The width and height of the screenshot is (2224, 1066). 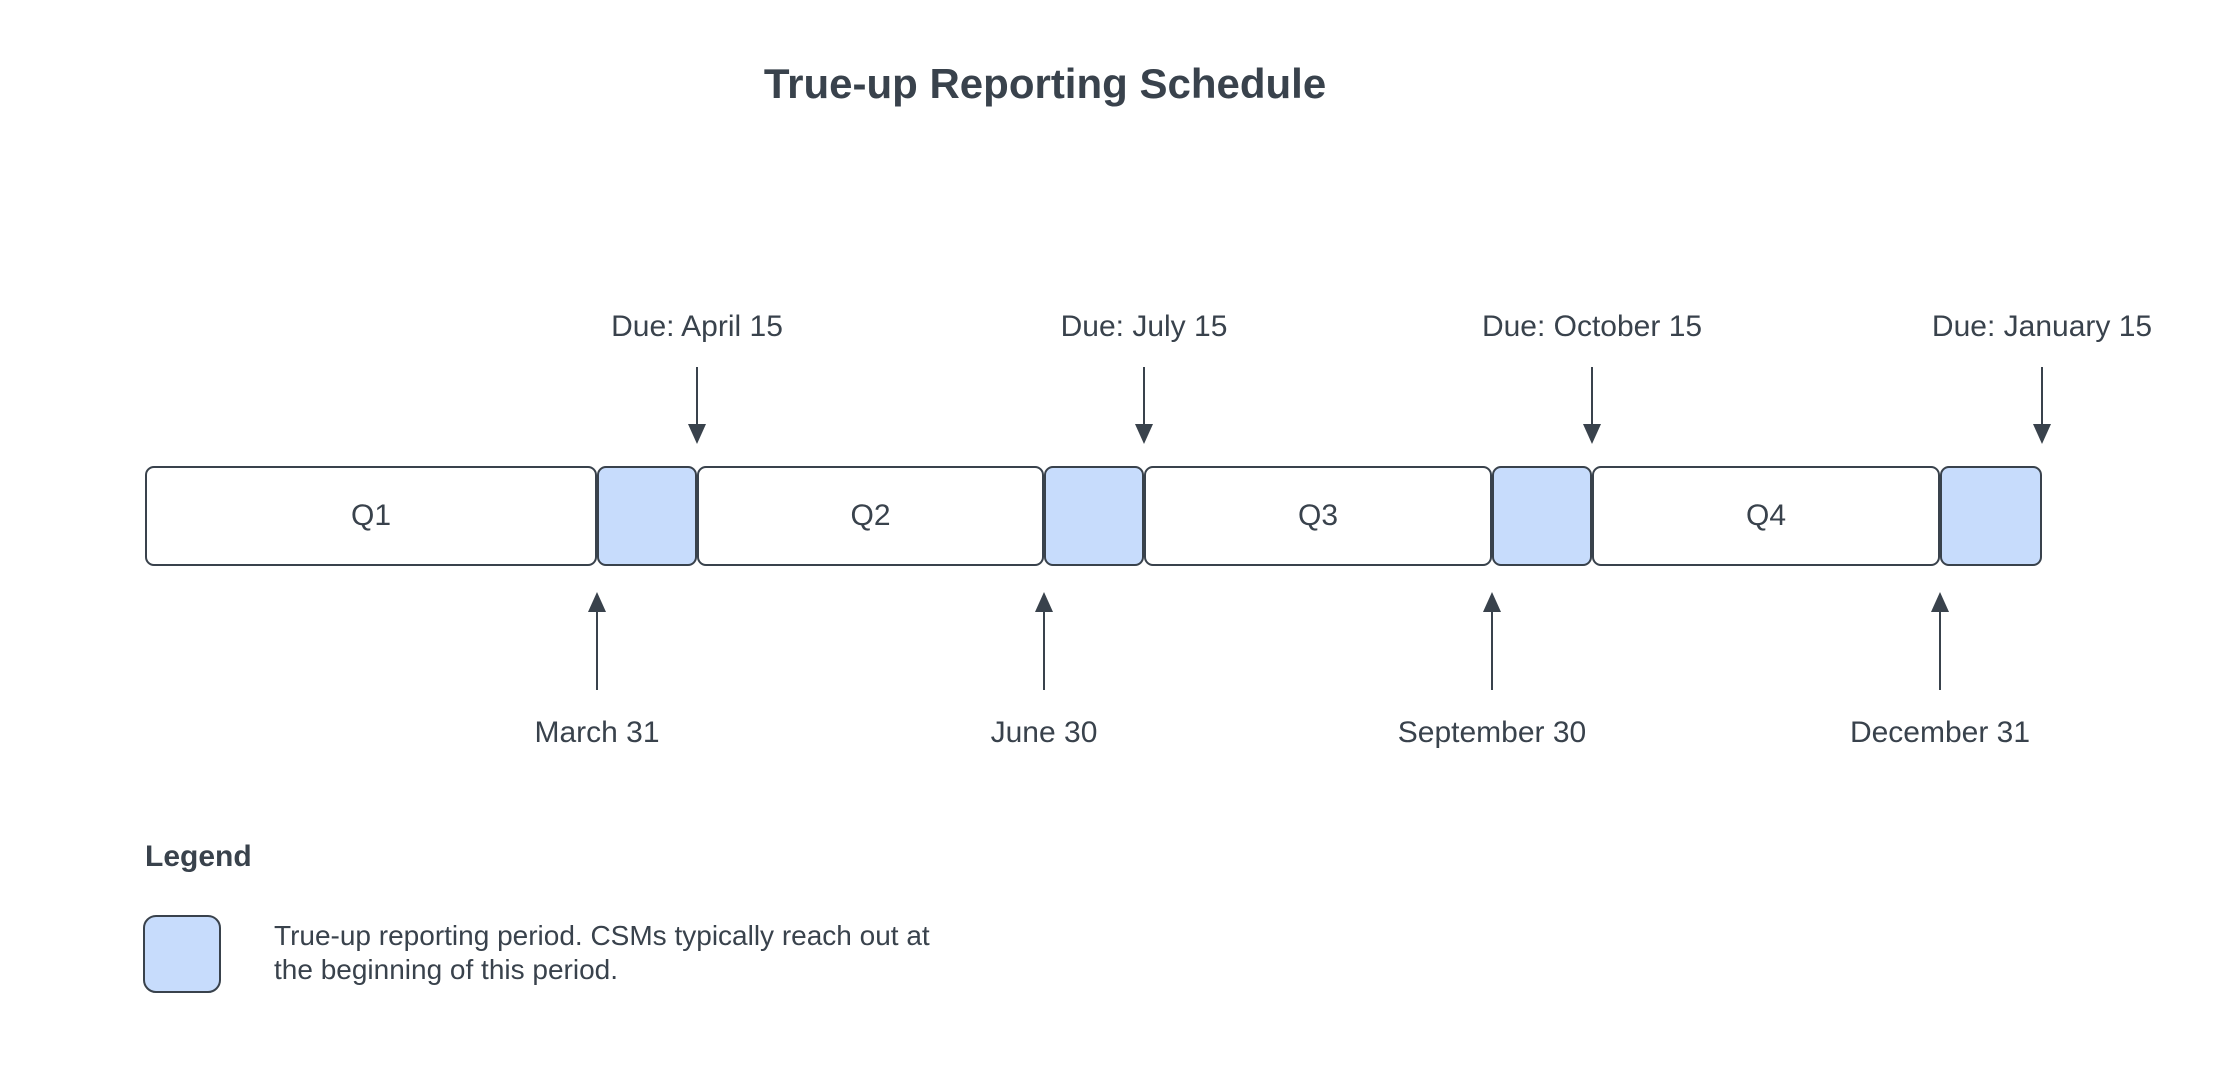 I want to click on quarter-label: Q1, so click(x=371, y=515).